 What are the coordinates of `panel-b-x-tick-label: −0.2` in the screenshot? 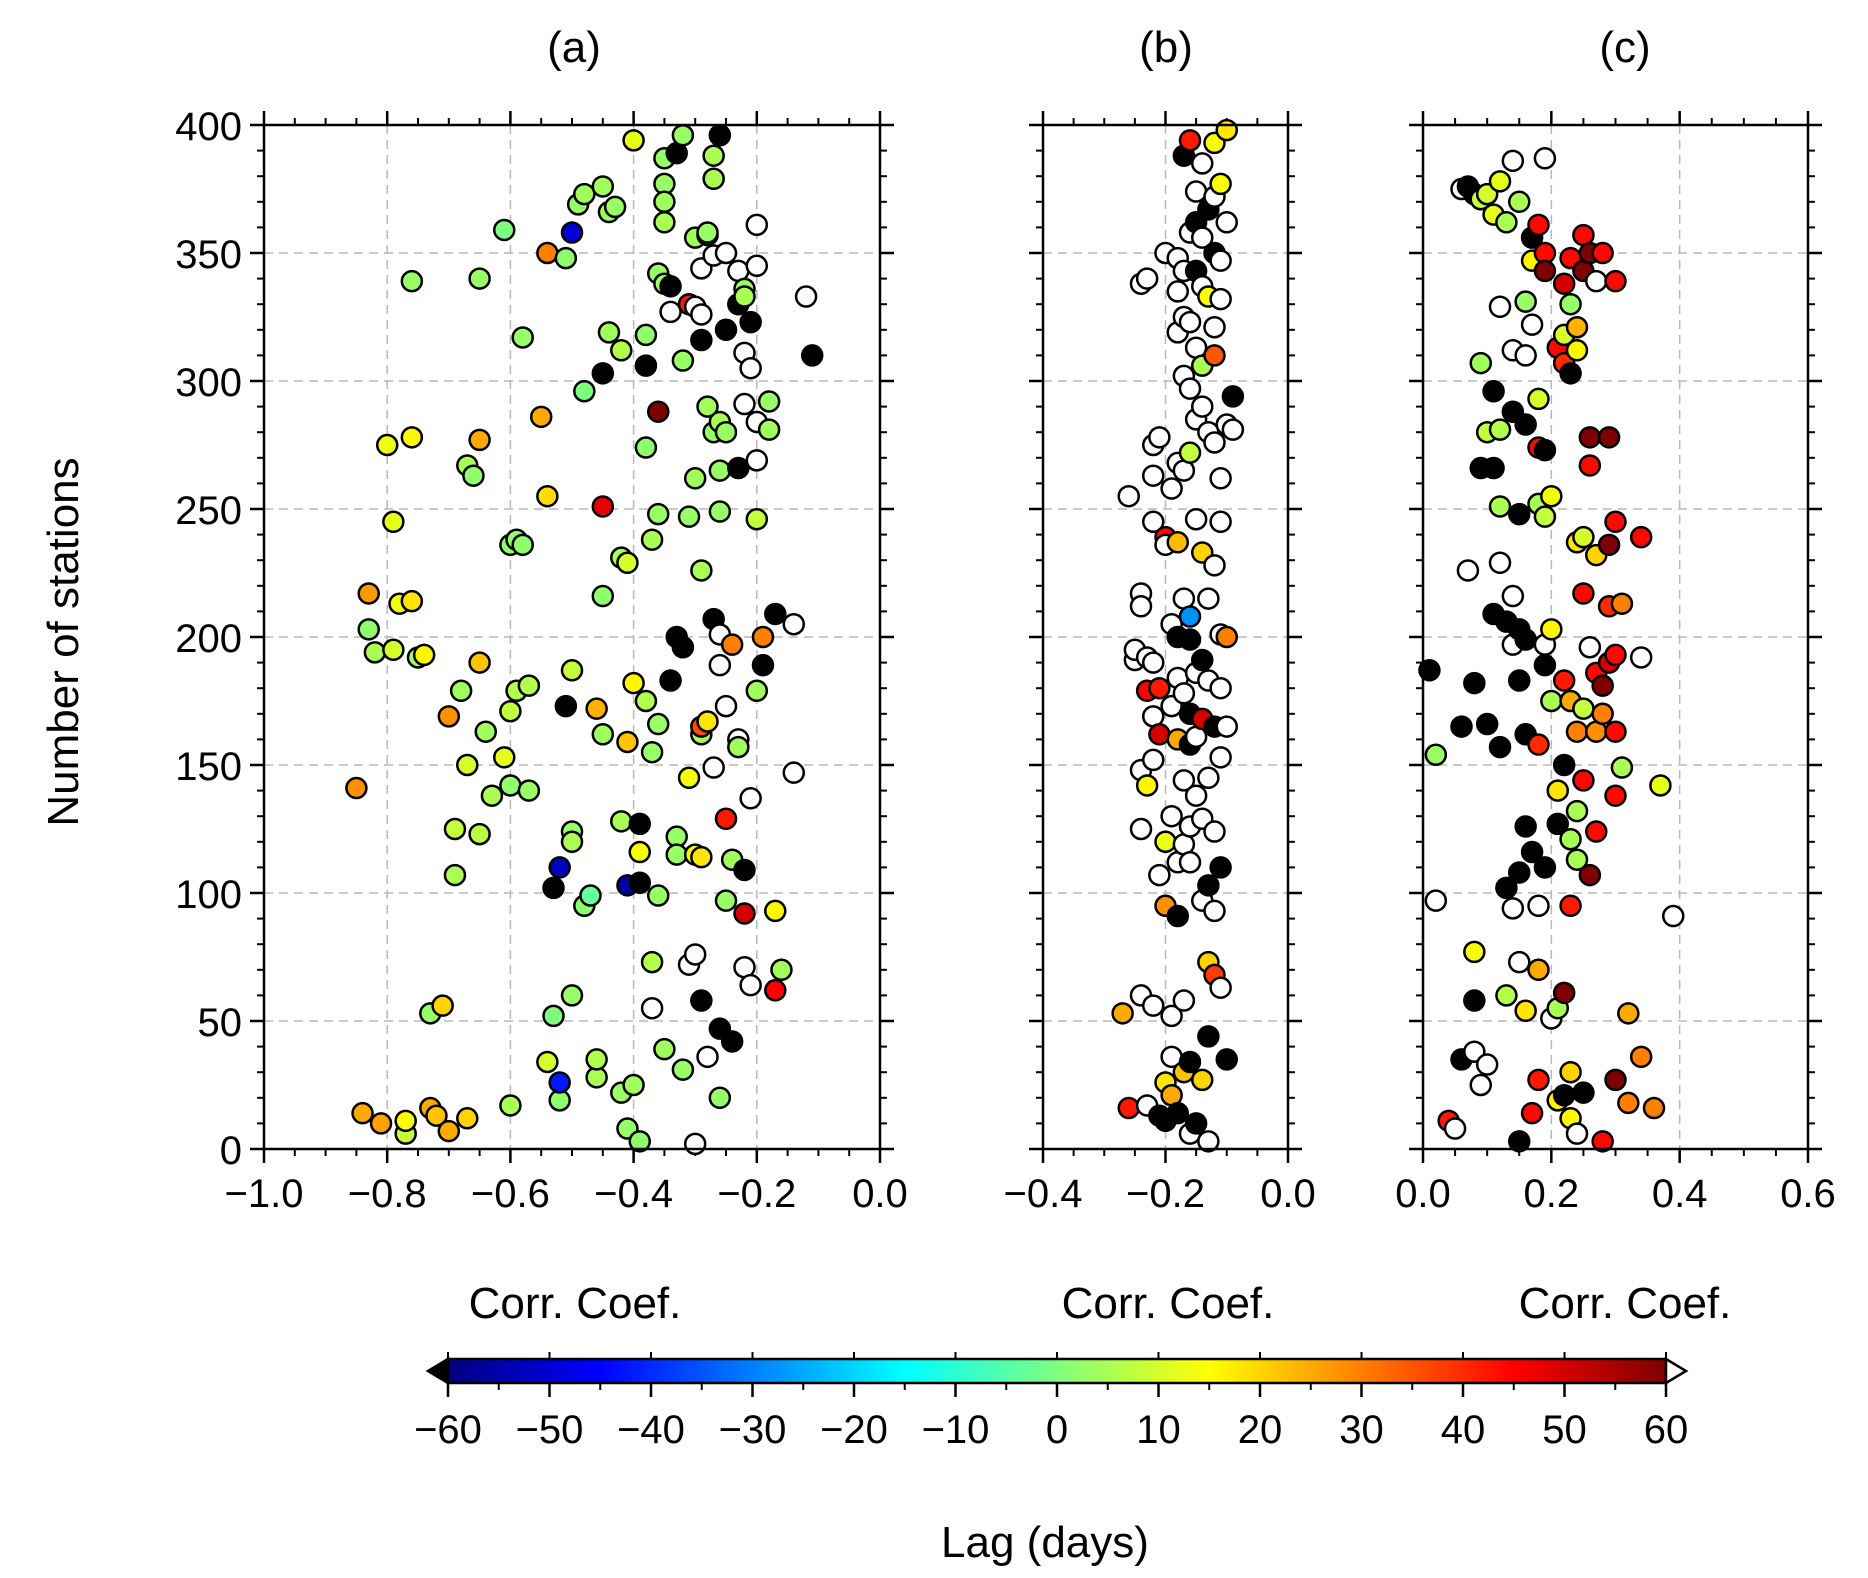 It's located at (1165, 1194).